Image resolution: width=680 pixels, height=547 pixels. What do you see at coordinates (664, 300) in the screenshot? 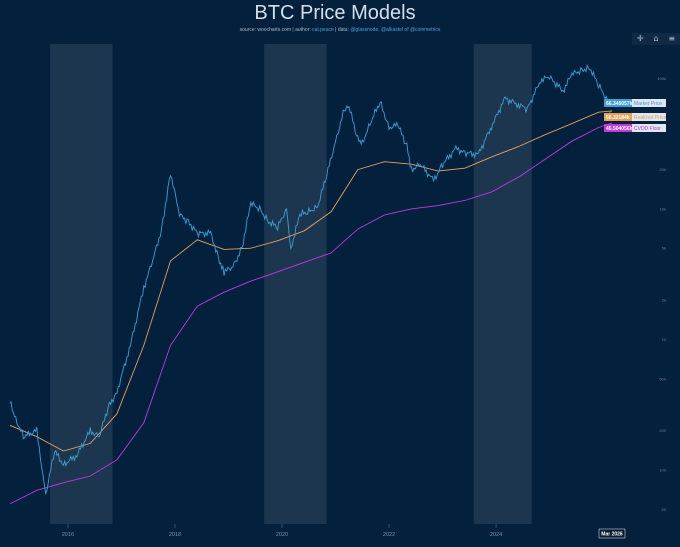
I see `y-tick-label: 2k` at bounding box center [664, 300].